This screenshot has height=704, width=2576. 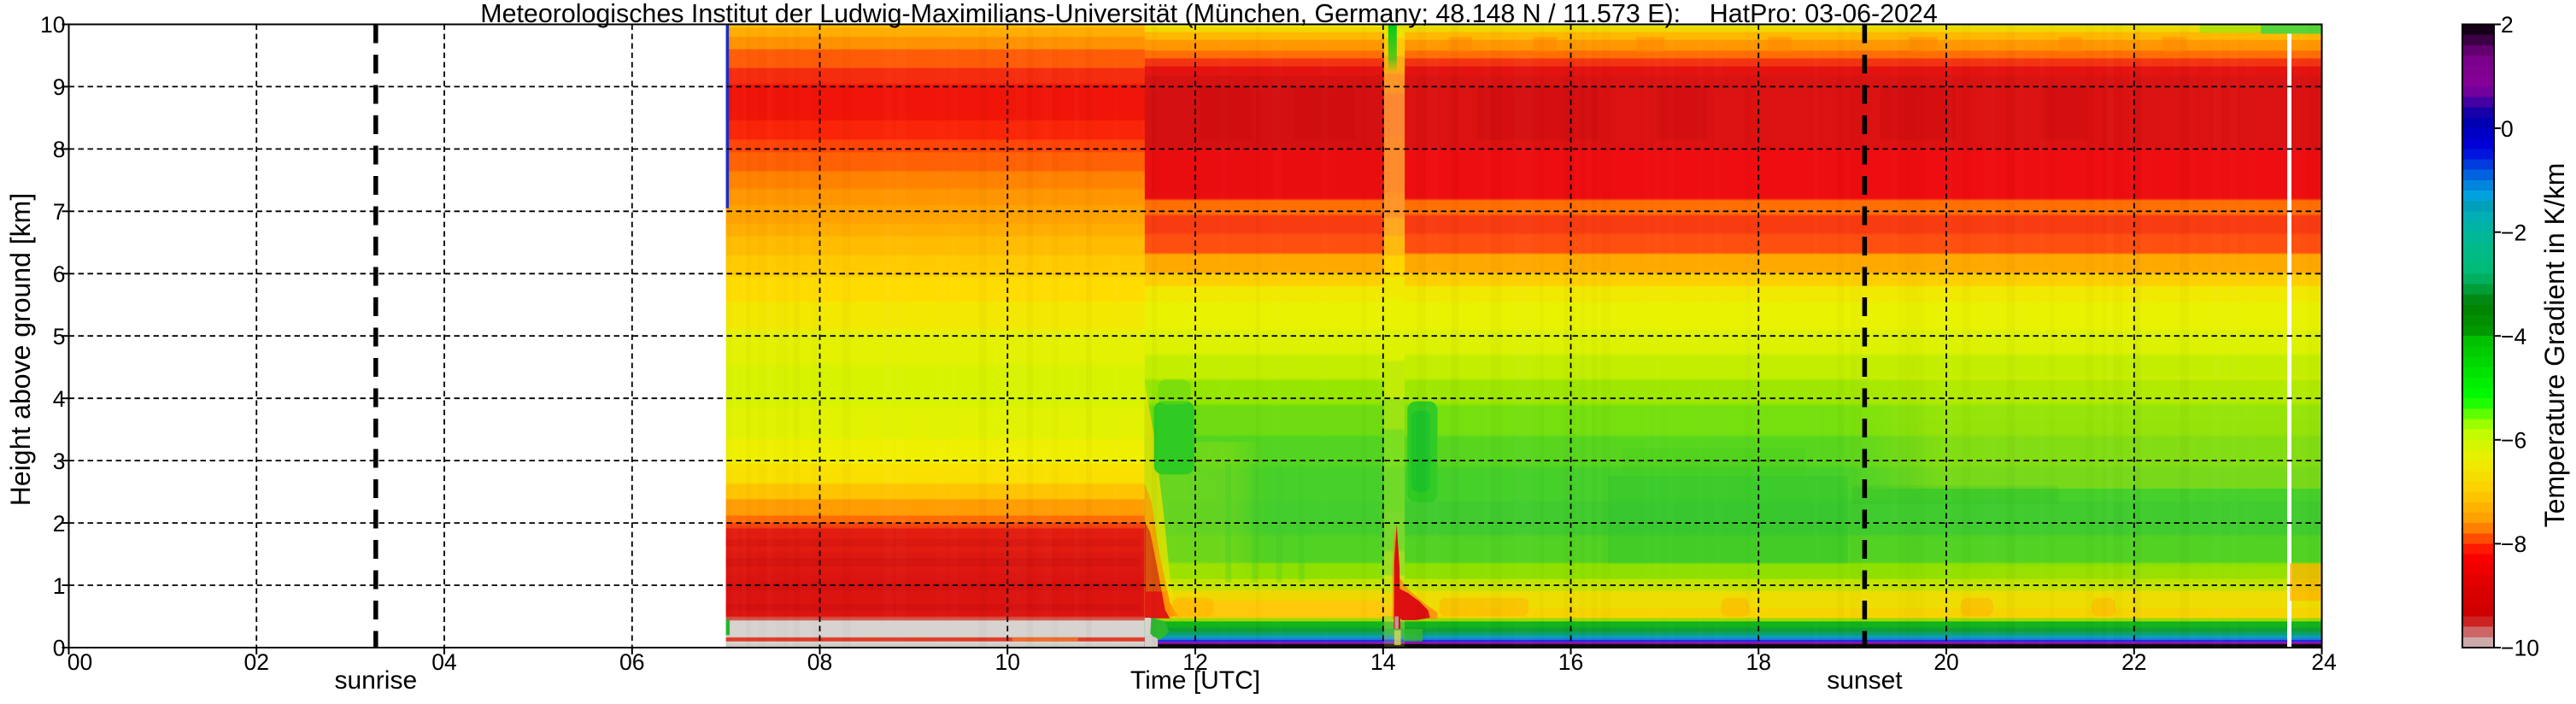 I want to click on svg-text: Time [UTC], so click(x=1195, y=680).